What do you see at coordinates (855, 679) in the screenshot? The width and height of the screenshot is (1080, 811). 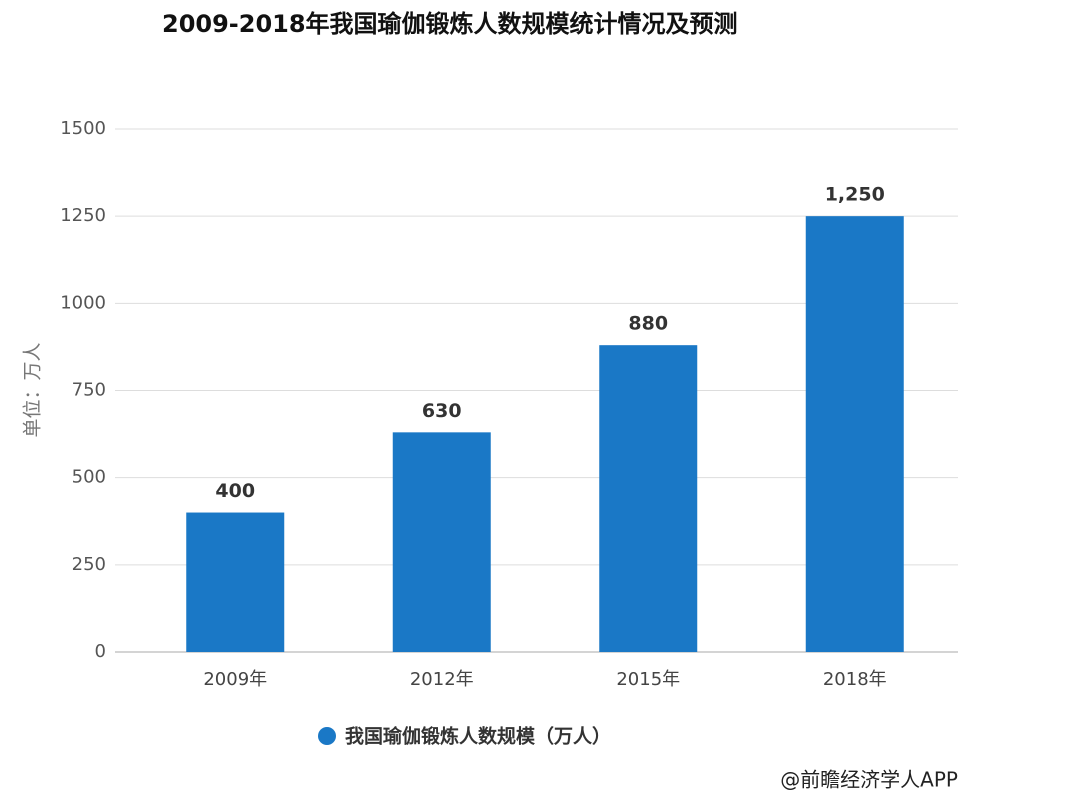 I see `x-tick-label: 2018年` at bounding box center [855, 679].